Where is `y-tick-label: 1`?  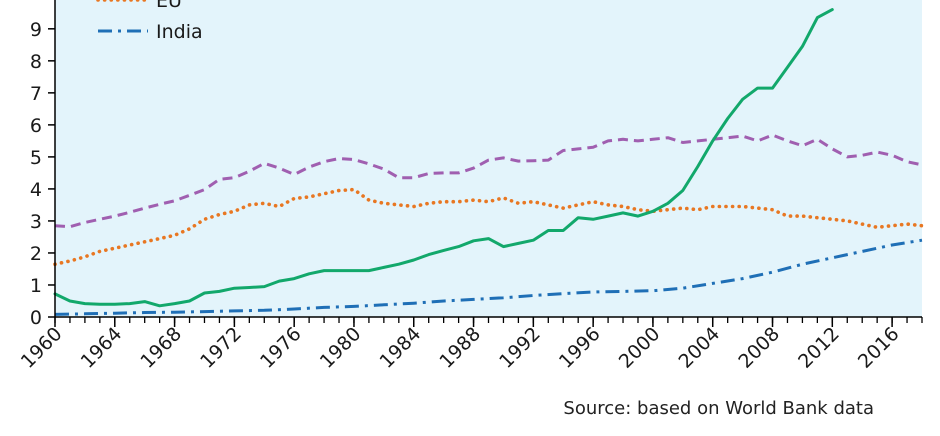
y-tick-label: 1 is located at coordinates (36, 286).